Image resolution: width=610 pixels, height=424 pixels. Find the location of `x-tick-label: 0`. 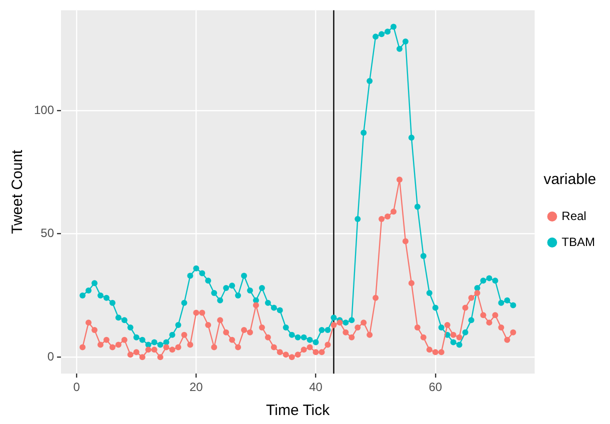

x-tick-label: 0 is located at coordinates (76, 387).